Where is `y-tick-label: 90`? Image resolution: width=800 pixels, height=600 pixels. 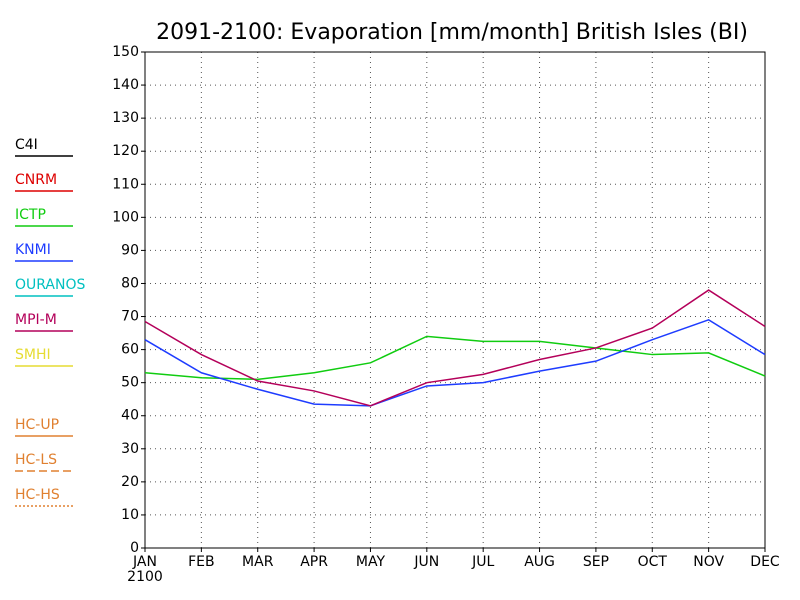 y-tick-label: 90 is located at coordinates (130, 250).